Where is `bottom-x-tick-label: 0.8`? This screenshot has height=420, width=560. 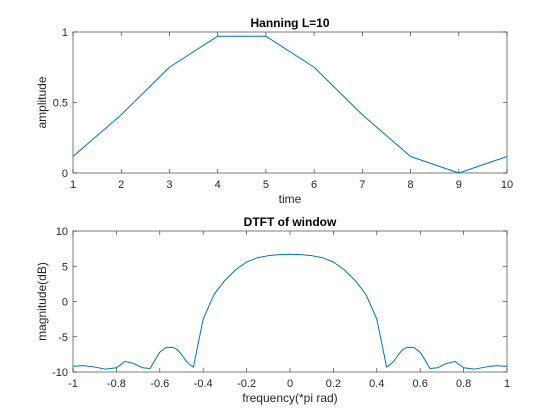
bottom-x-tick-label: 0.8 is located at coordinates (463, 384).